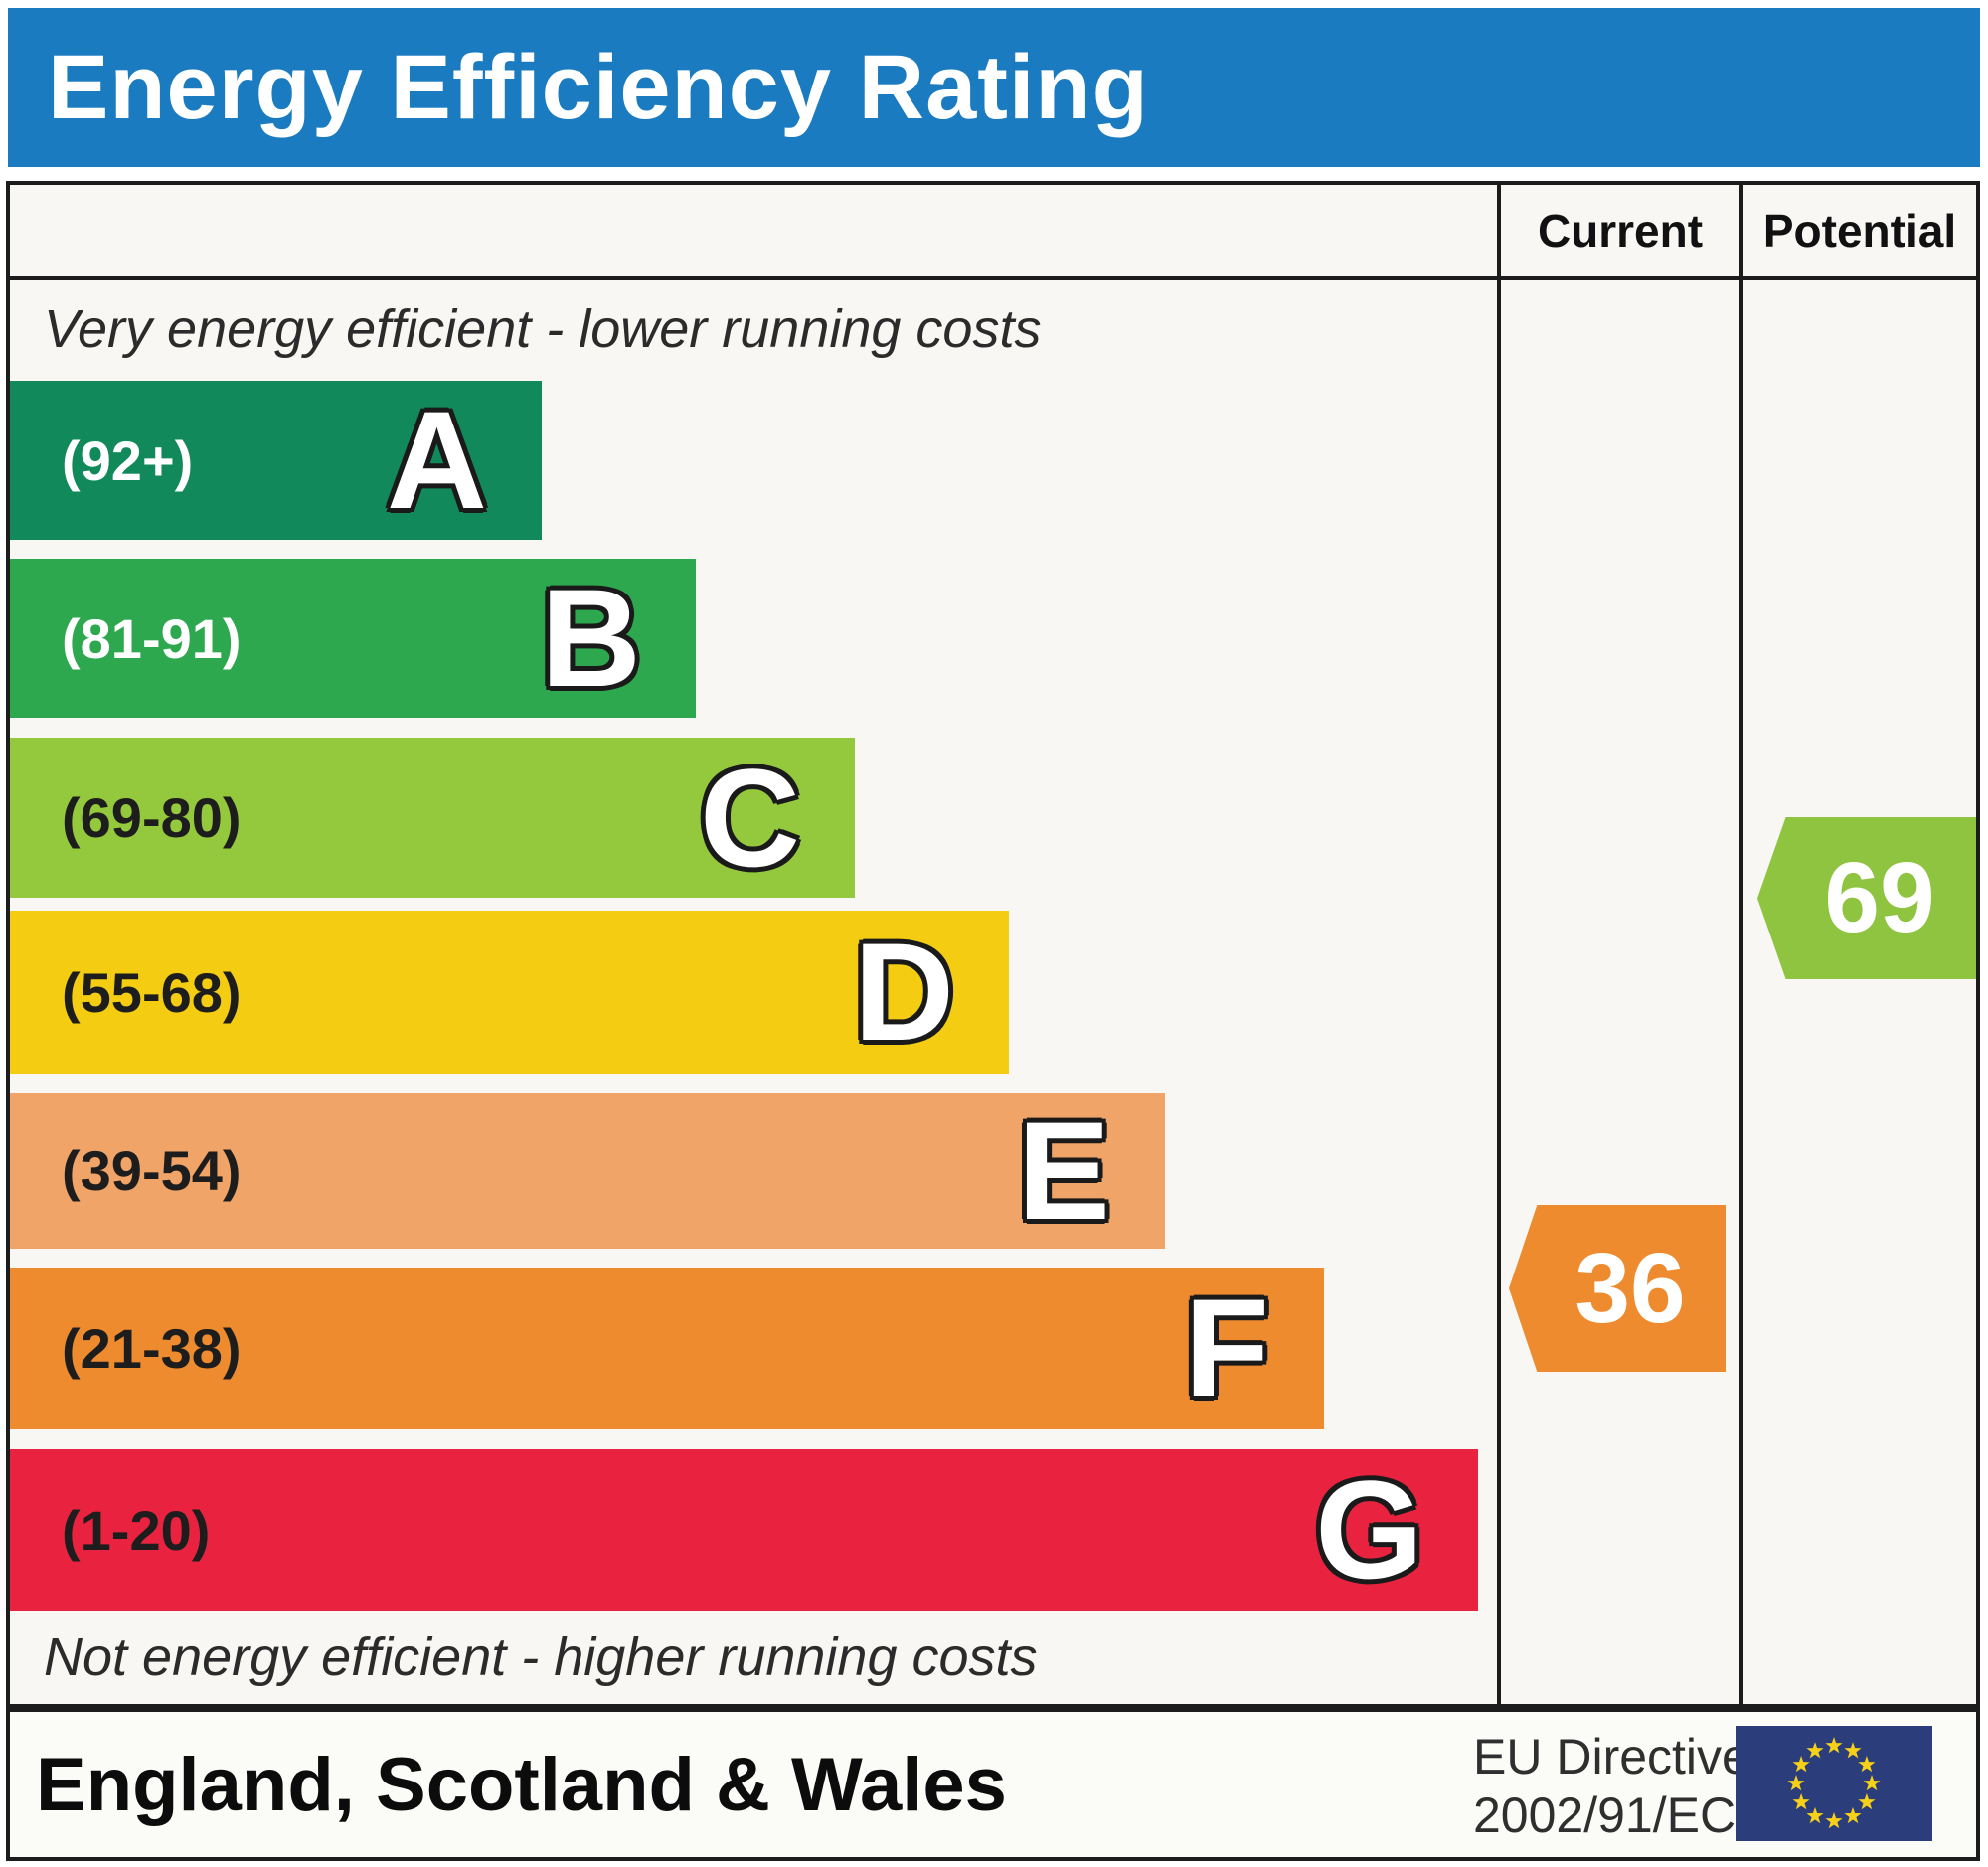  What do you see at coordinates (903, 992) in the screenshot?
I see `band-d-letter: D` at bounding box center [903, 992].